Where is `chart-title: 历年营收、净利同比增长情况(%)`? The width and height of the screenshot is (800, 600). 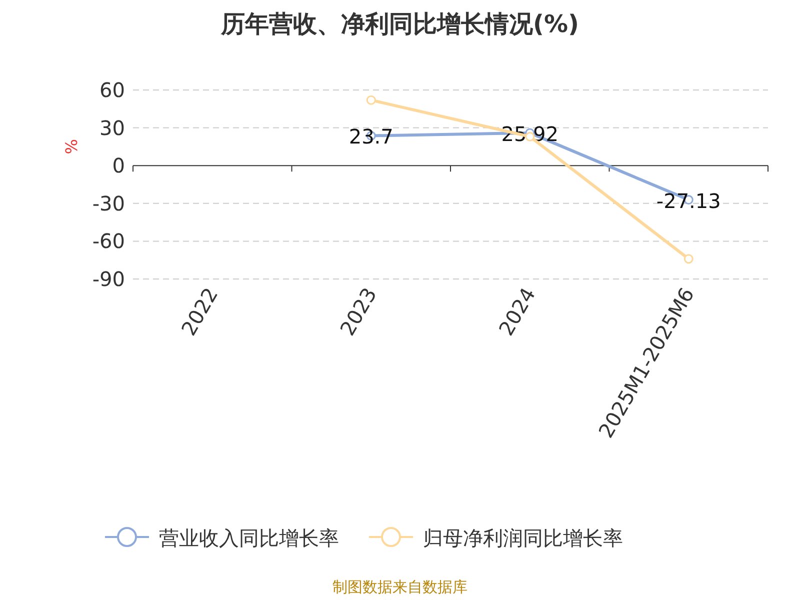 chart-title: 历年营收、净利同比增长情况(%) is located at coordinates (399, 24).